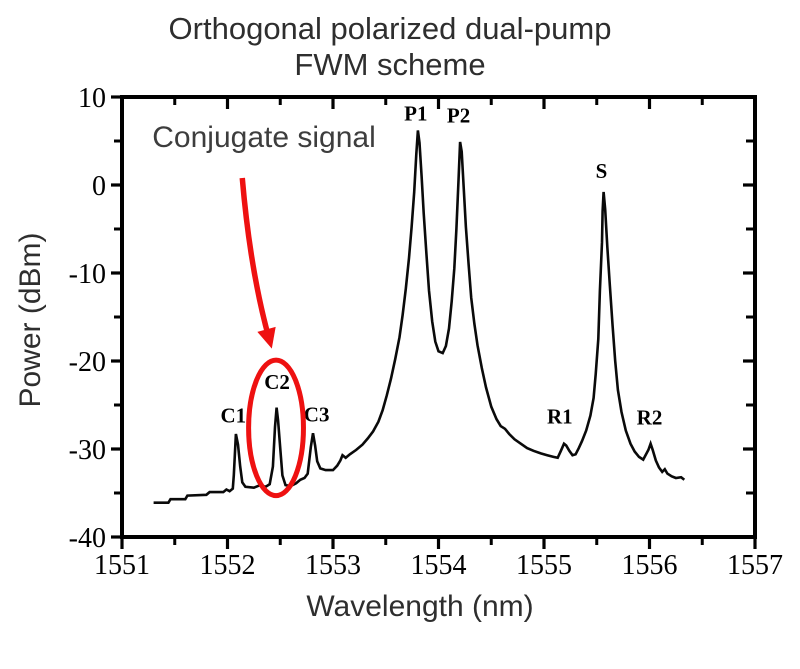 This screenshot has height=669, width=800. Describe the element at coordinates (99, 186) in the screenshot. I see `y-tick-label: 0` at that location.